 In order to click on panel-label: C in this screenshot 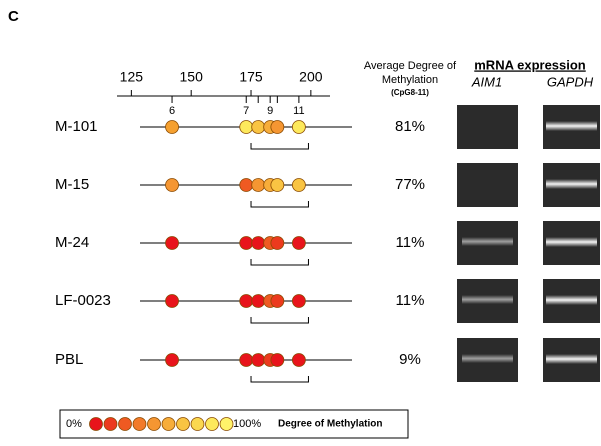, I will do `click(13, 16)`.